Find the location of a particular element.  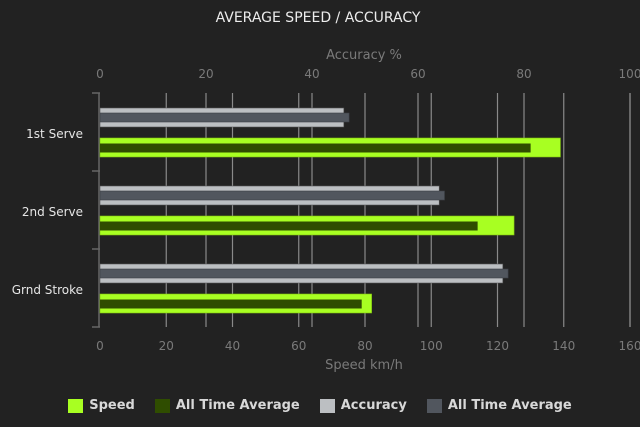

bottom-tick-label: 80 is located at coordinates (364, 346).